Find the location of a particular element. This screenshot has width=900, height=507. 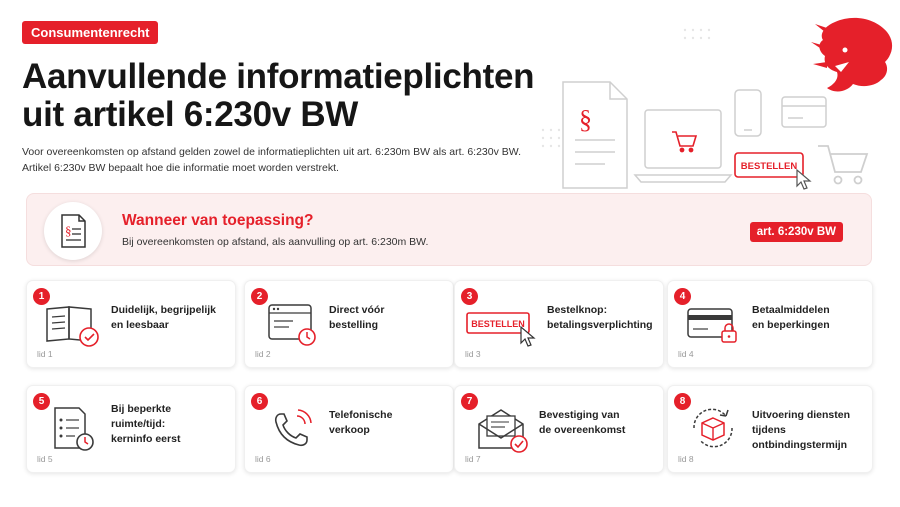

card-label-line: Bestelknop: is located at coordinates (577, 310).